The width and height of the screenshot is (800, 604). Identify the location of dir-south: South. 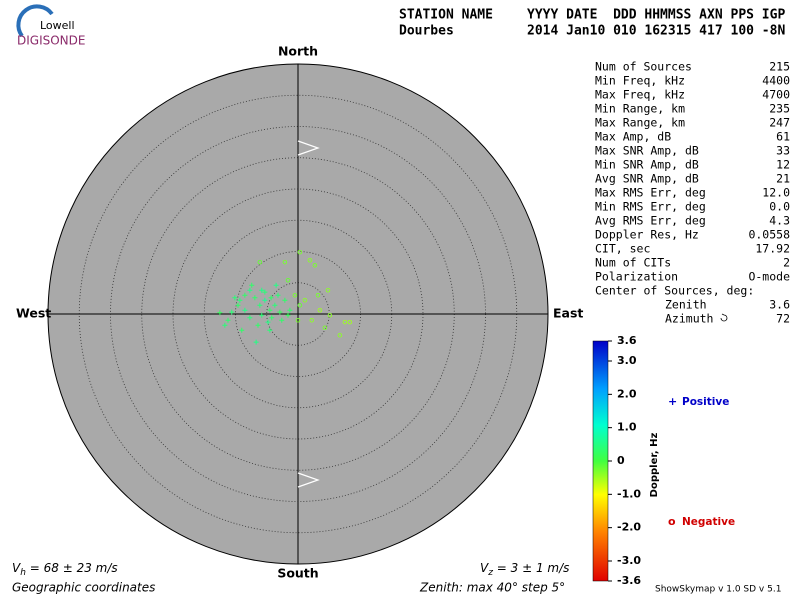
(297, 573).